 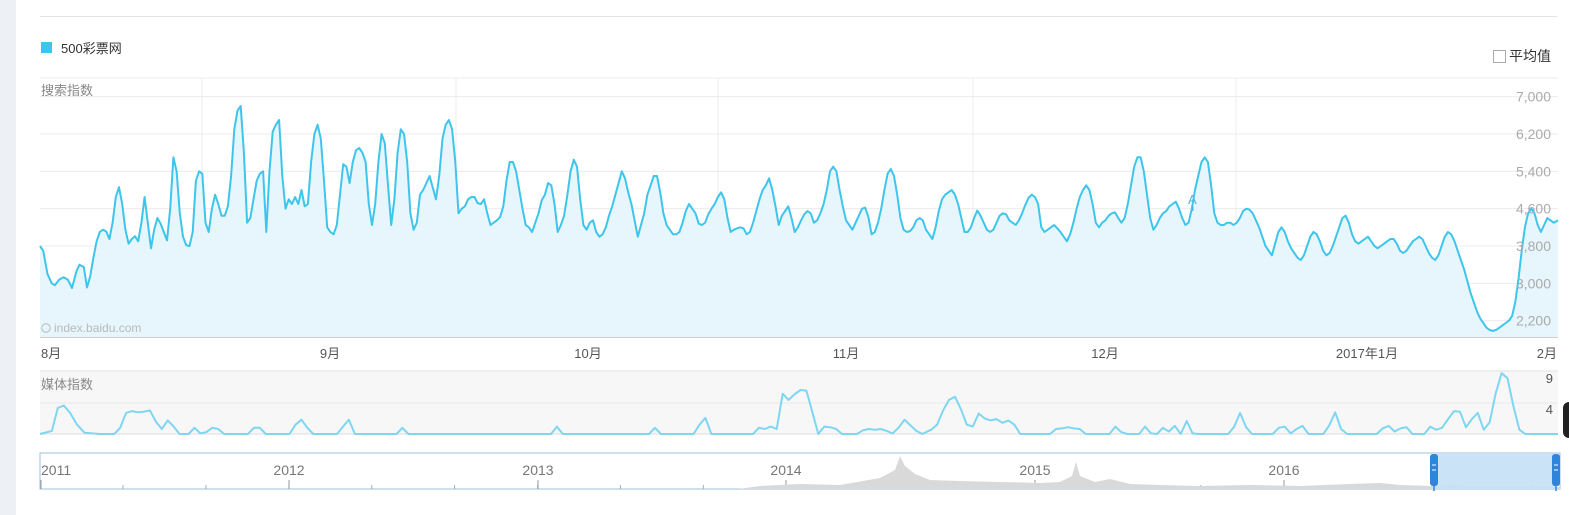 I want to click on page-scroll-knob, so click(x=1566, y=420).